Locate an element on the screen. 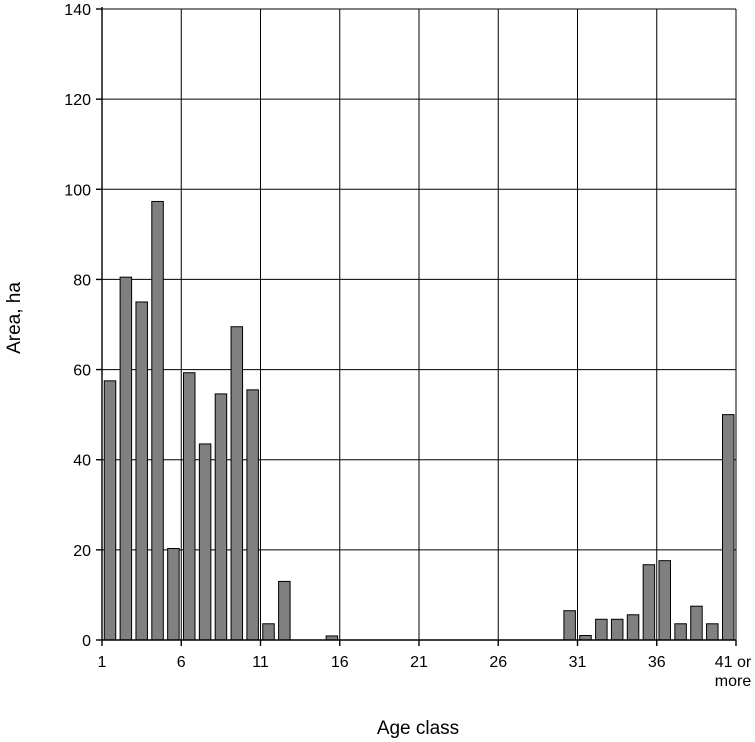 The height and width of the screenshot is (742, 755). x-tick-label-1: 1 is located at coordinates (102, 662).